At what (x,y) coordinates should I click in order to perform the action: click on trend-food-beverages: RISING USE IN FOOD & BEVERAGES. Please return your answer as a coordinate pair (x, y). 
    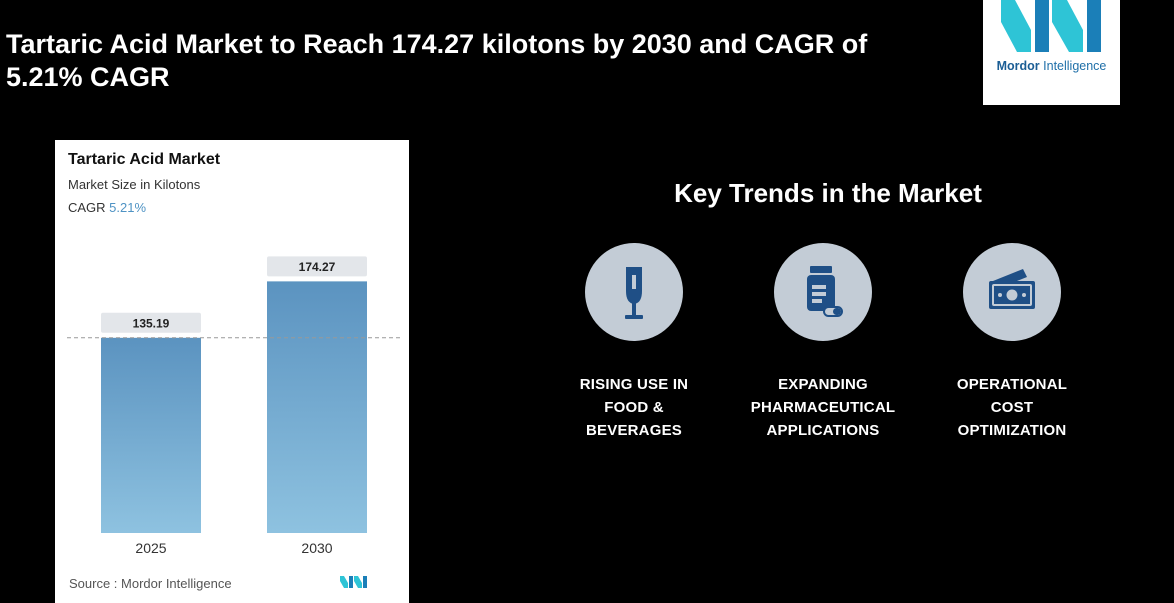
    Looking at the image, I should click on (634, 342).